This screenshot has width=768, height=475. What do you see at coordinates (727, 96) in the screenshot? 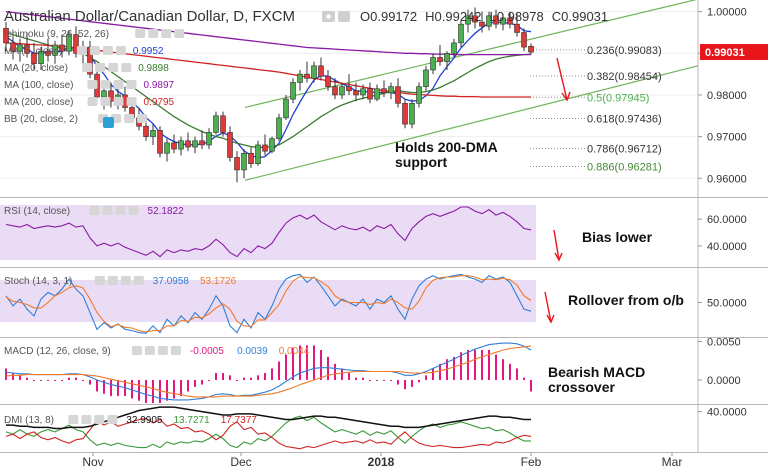
I see `price-axis-label: 0.98000` at bounding box center [727, 96].